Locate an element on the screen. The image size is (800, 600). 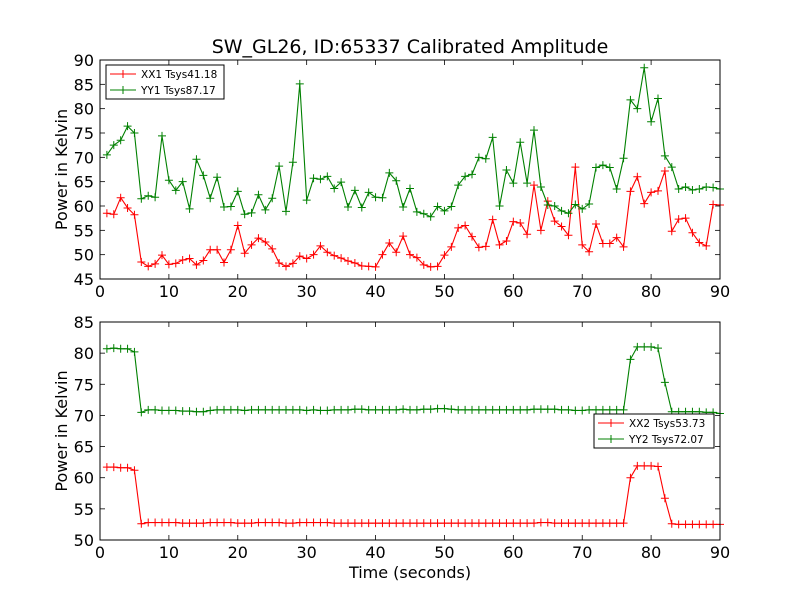
x-tick-label: 20 is located at coordinates (238, 552).